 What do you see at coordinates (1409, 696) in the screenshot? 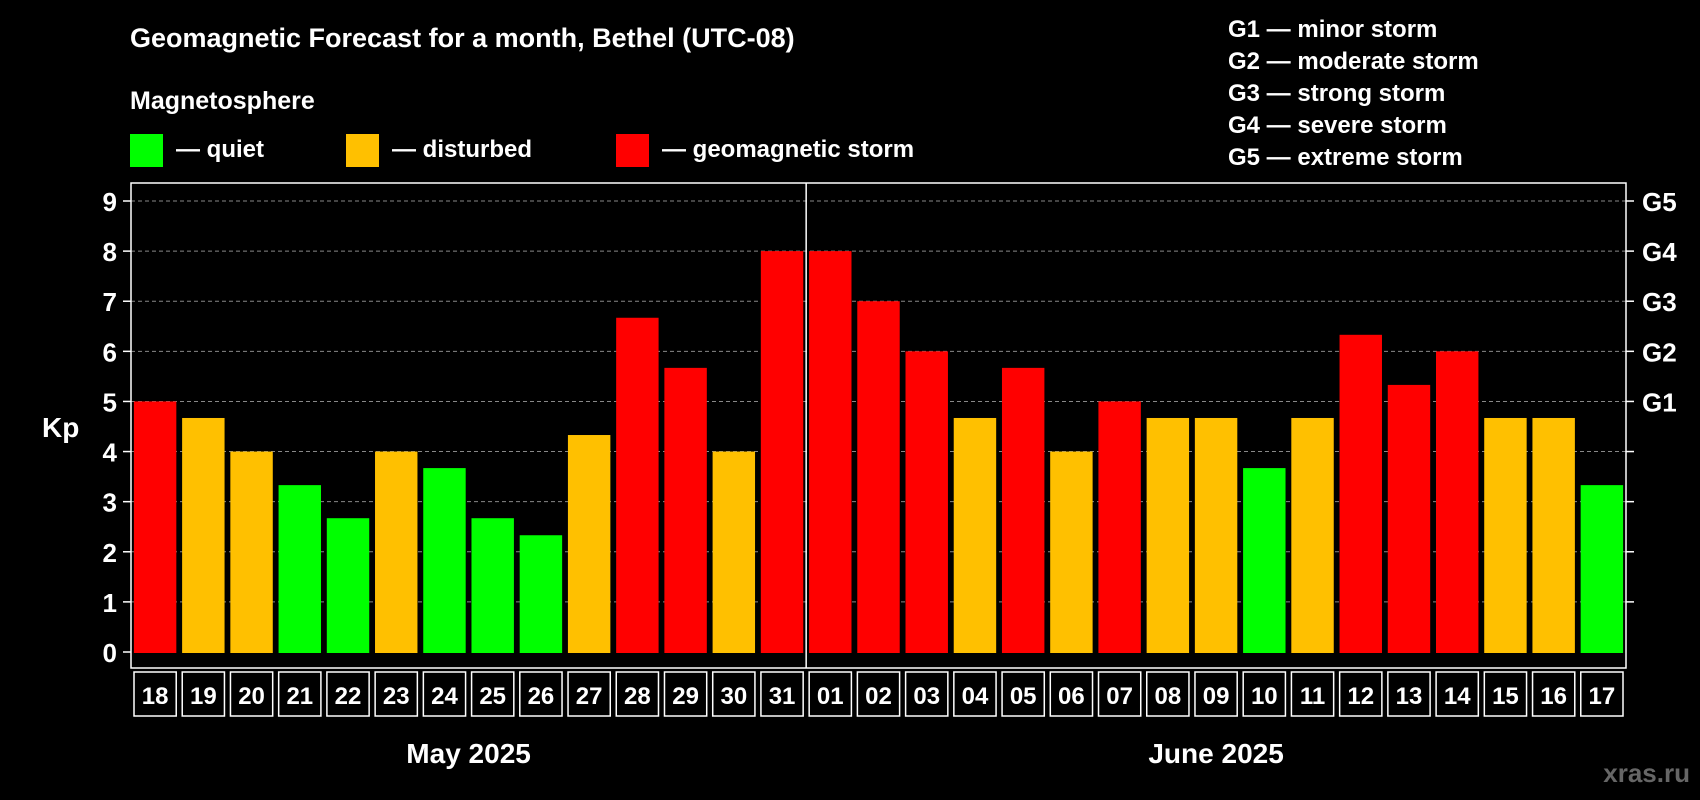
I see `date-label: 13` at bounding box center [1409, 696].